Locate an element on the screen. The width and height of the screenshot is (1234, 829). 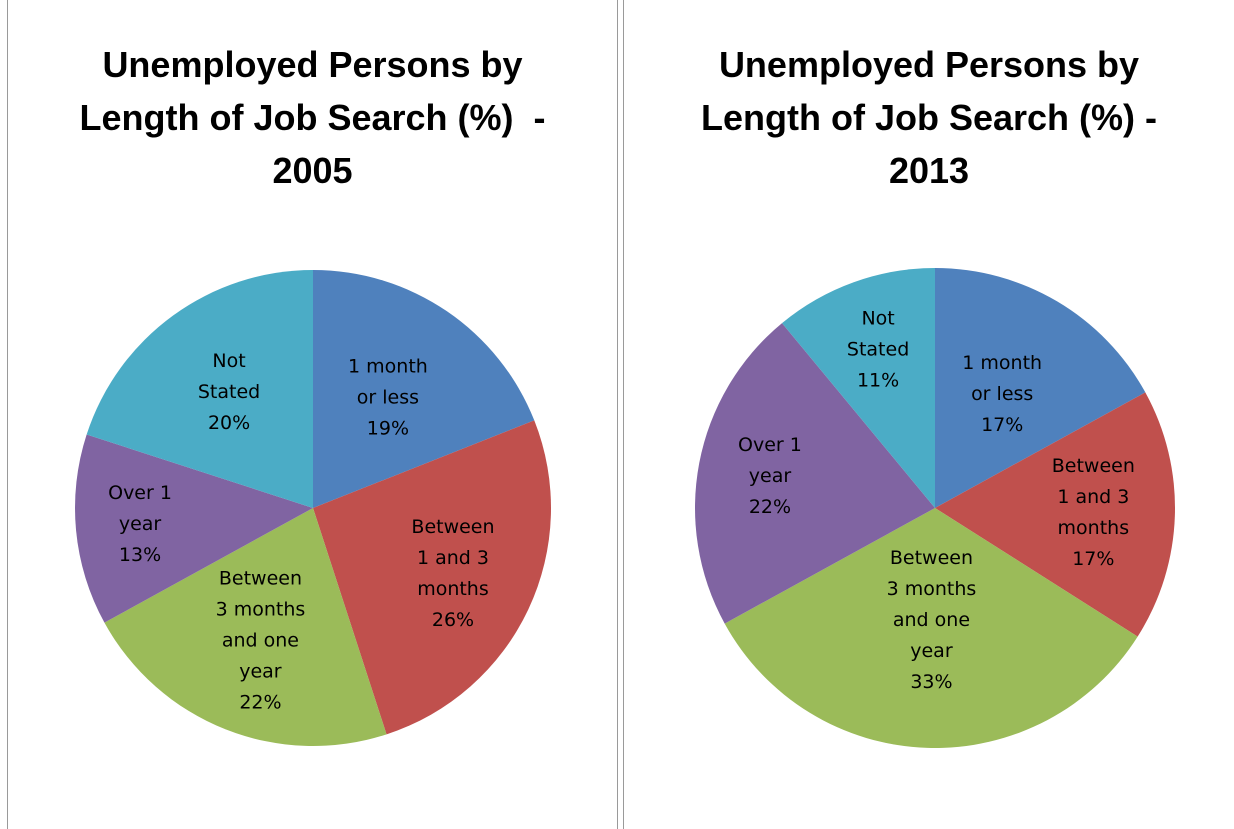
data-label-3to12: Between 3 months and one year 22% is located at coordinates (261, 640).